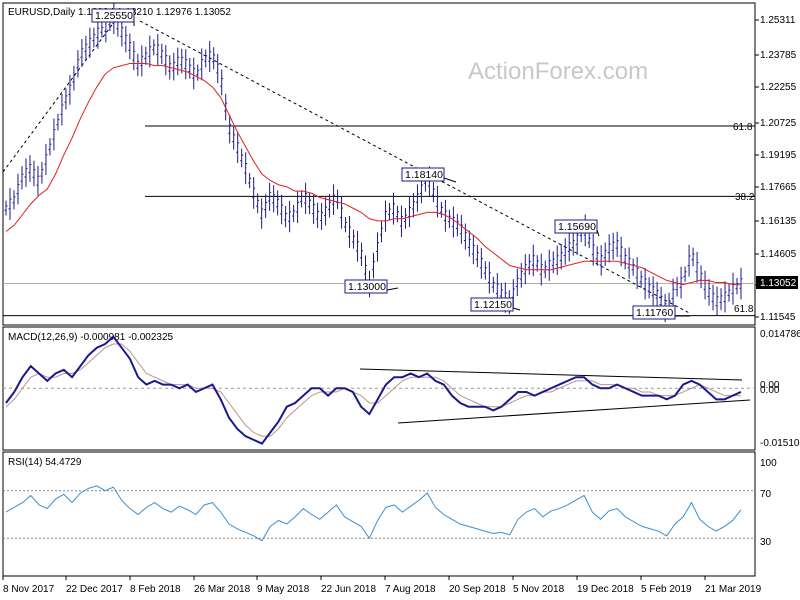 This screenshot has width=800, height=600. What do you see at coordinates (778, 155) in the screenshot?
I see `price-axis-label: 1.19195` at bounding box center [778, 155].